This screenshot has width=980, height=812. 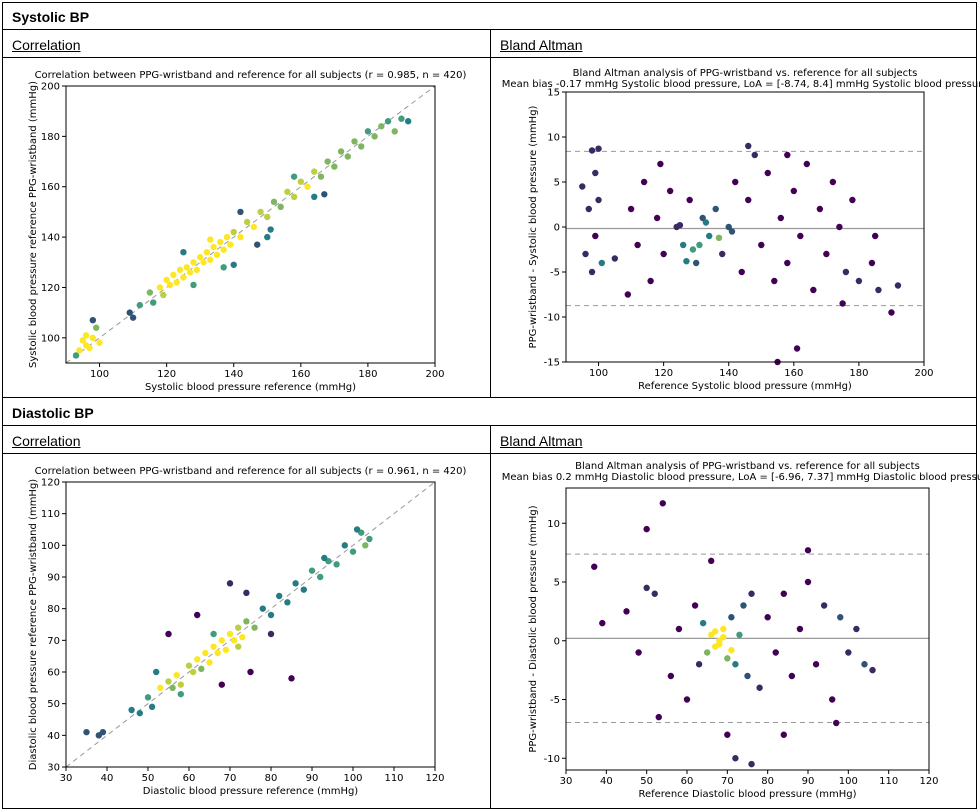 I want to click on identity-line, so click(x=250, y=624).